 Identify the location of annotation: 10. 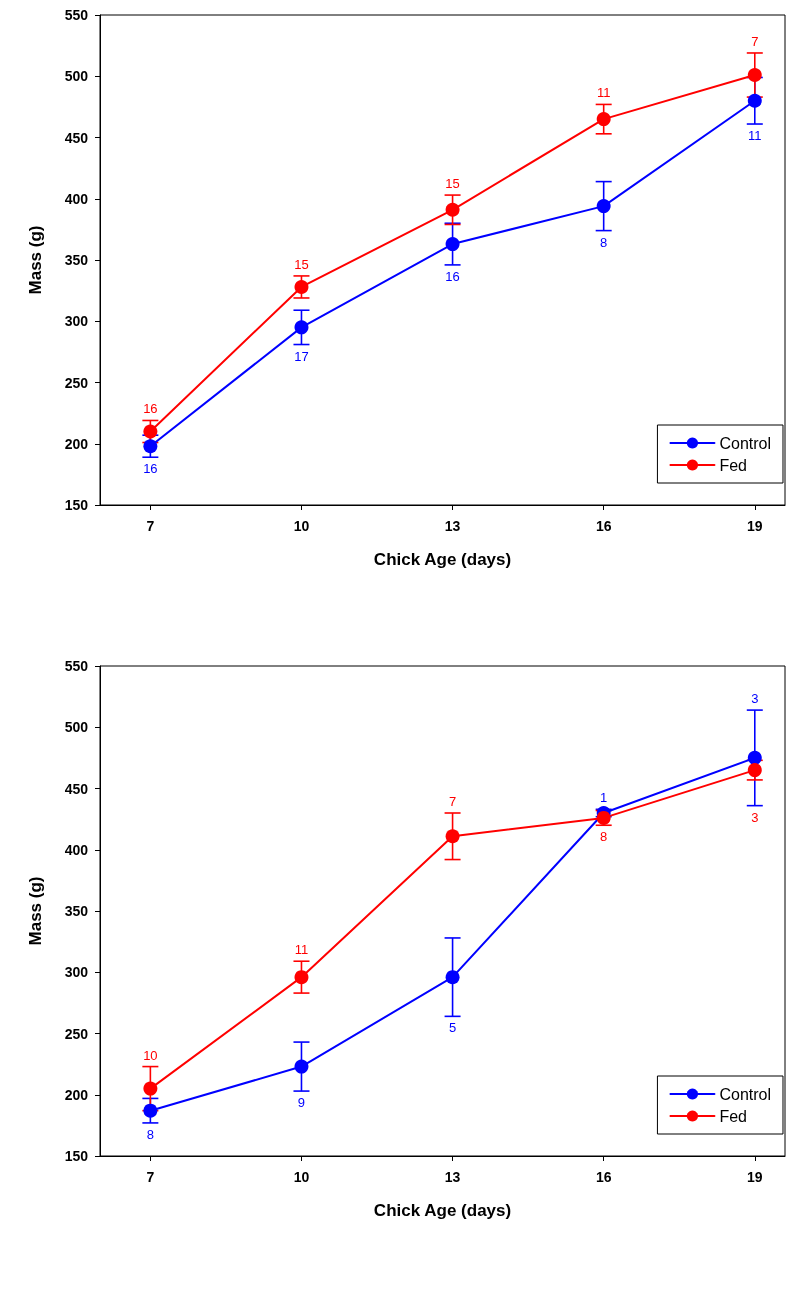
(150, 1055).